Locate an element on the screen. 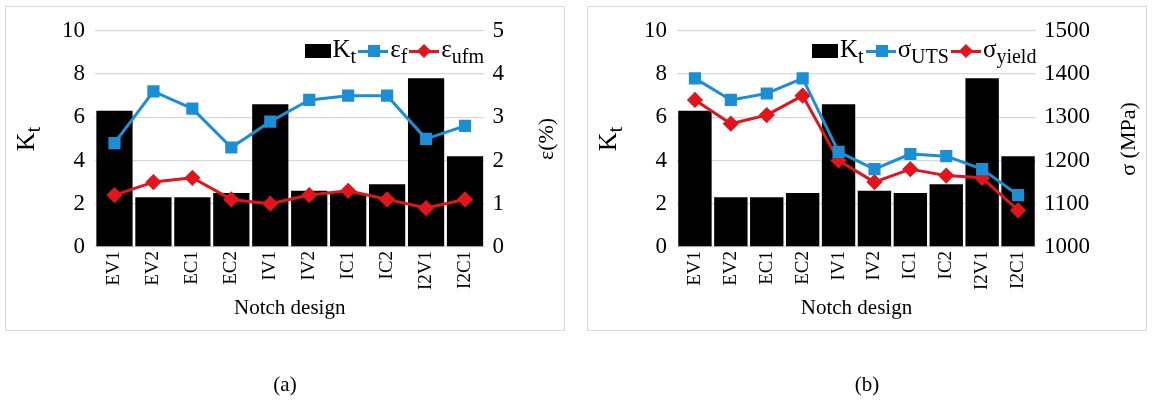  y2-axis-title: σ (MPa) is located at coordinates (1128, 139).